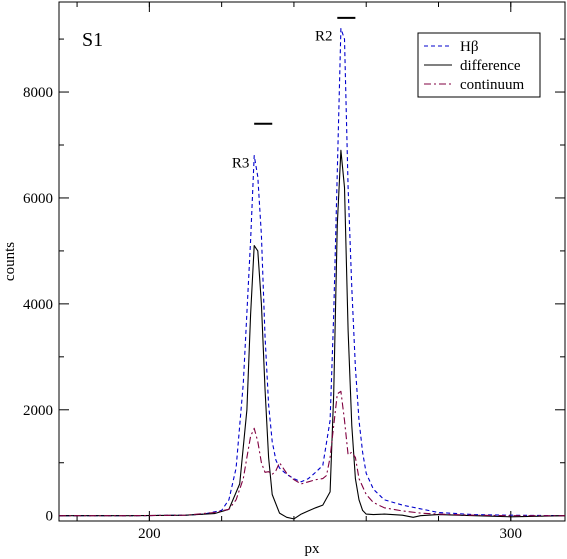  What do you see at coordinates (313, 549) in the screenshot?
I see `x-axis-label: px` at bounding box center [313, 549].